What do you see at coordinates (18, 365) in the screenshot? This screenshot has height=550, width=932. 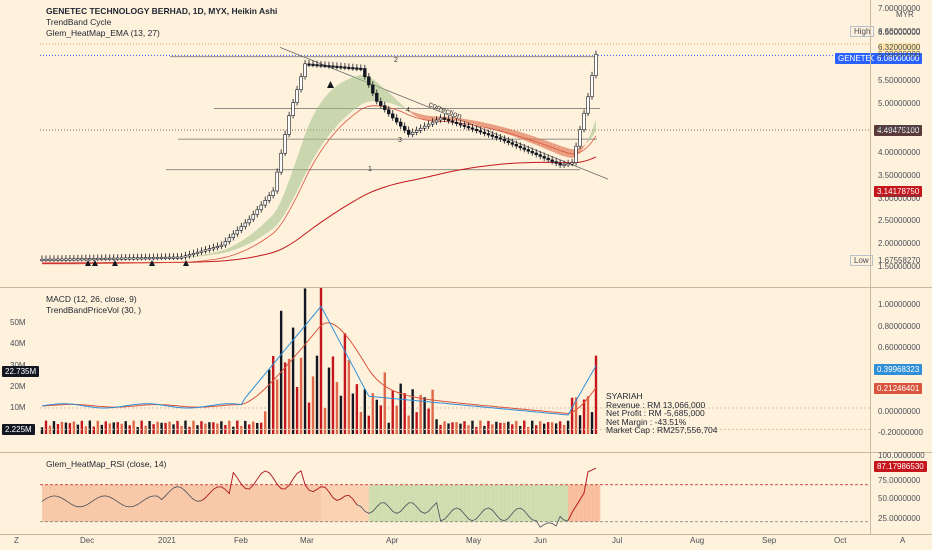 I see `volume-tick-2: 30M` at bounding box center [18, 365].